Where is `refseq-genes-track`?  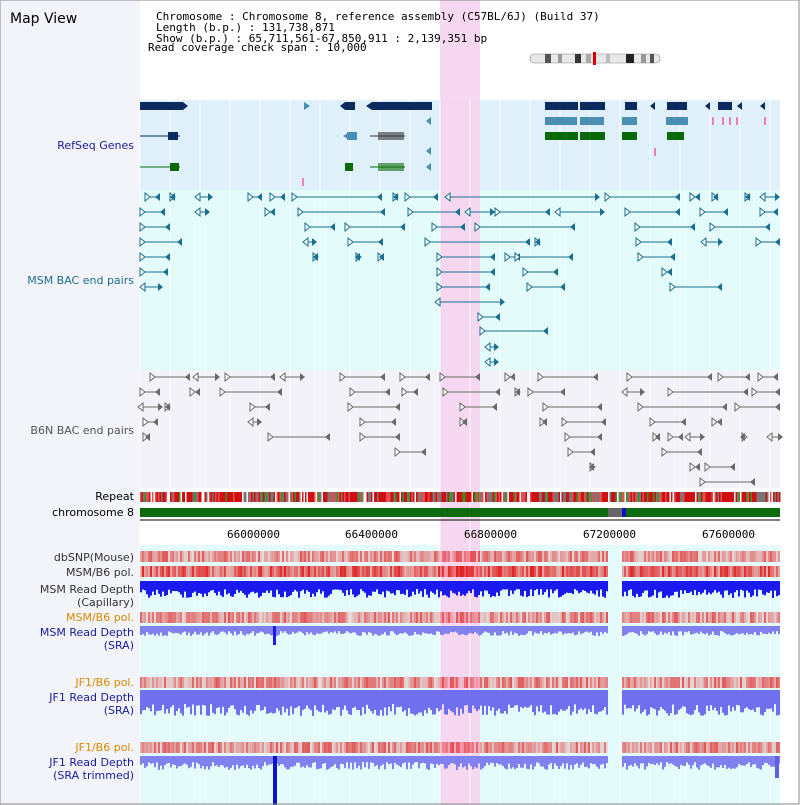 refseq-genes-track is located at coordinates (453, 144).